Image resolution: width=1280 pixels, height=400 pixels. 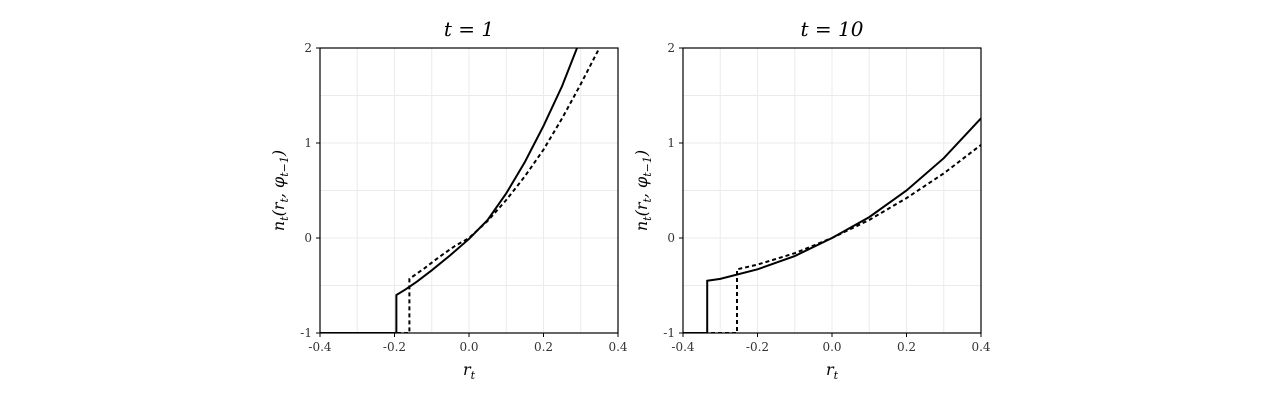 I want to click on series-dashed-line, so click(x=832, y=238).